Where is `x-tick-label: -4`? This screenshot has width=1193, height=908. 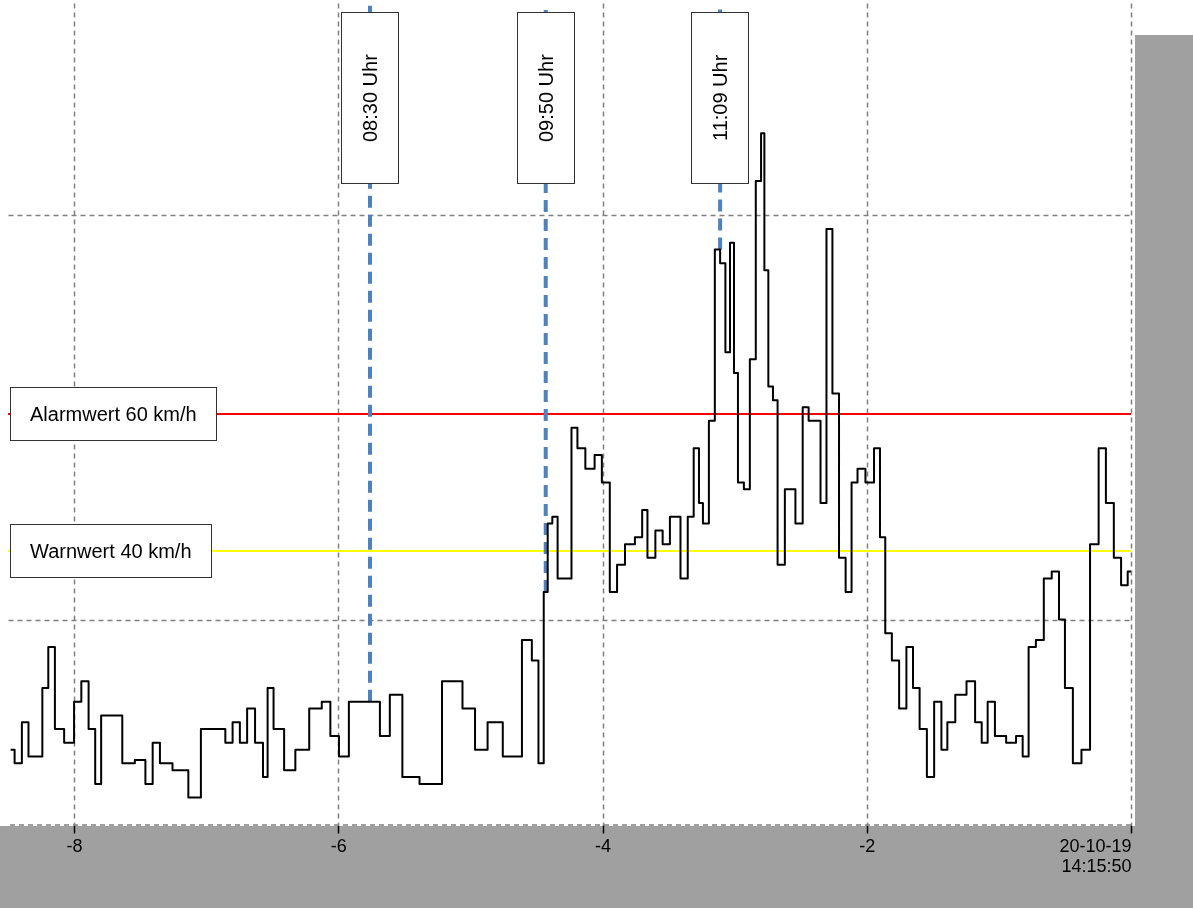 x-tick-label: -4 is located at coordinates (603, 845).